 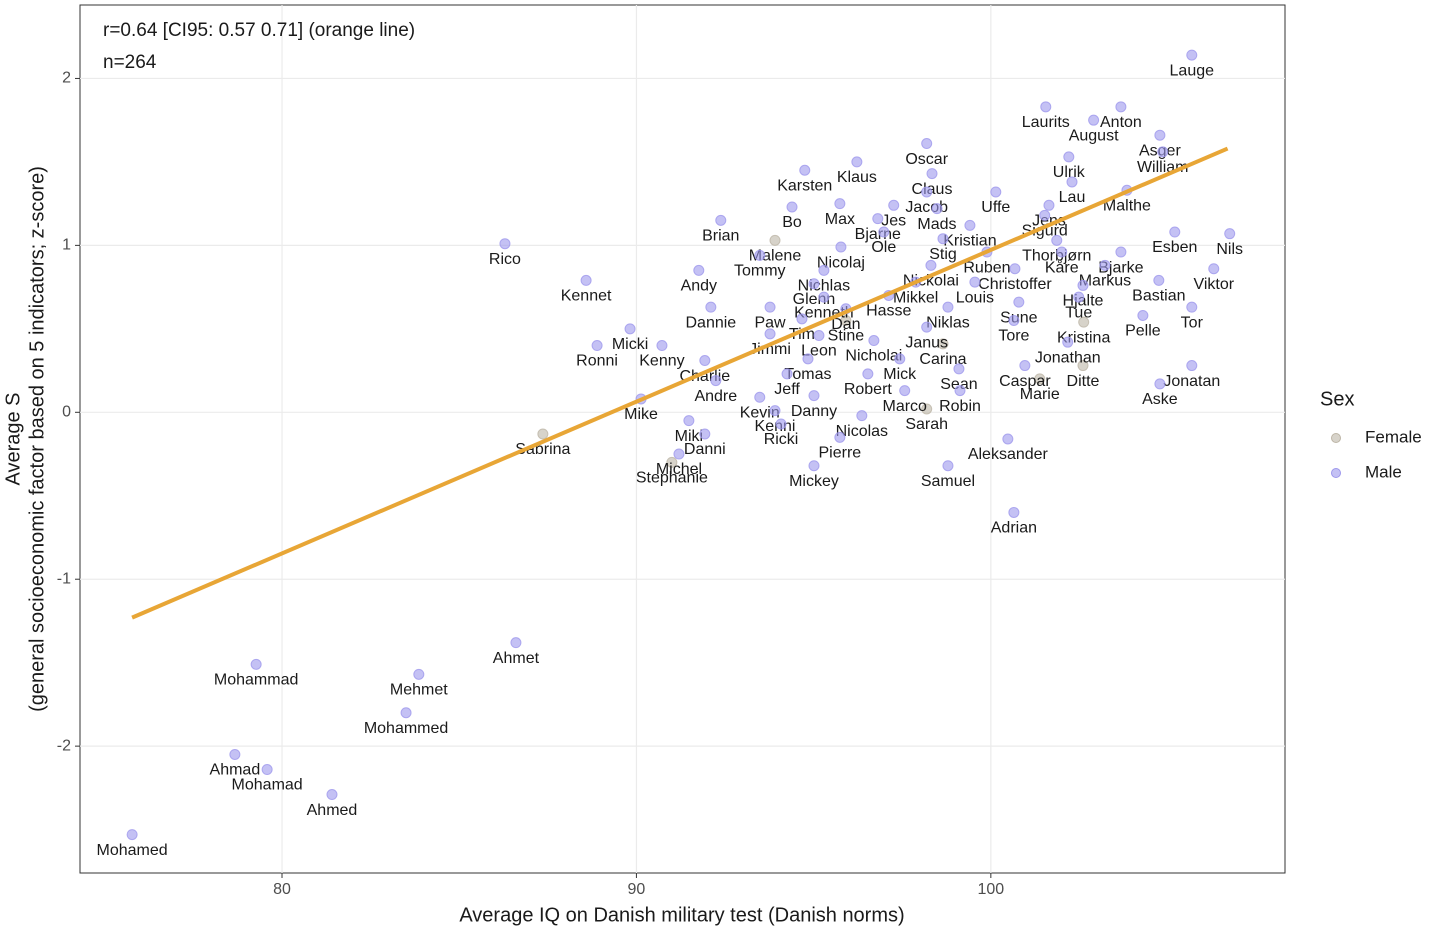 What do you see at coordinates (915, 297) in the screenshot?
I see `point-label: Mikkel` at bounding box center [915, 297].